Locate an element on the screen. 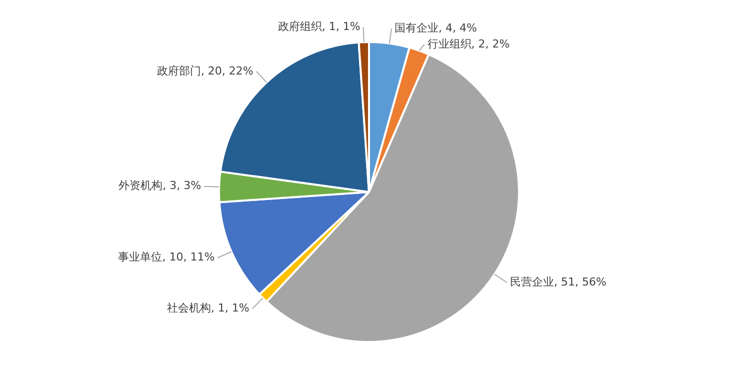  slice-label: 政府部门, 20, 22% is located at coordinates (205, 71).